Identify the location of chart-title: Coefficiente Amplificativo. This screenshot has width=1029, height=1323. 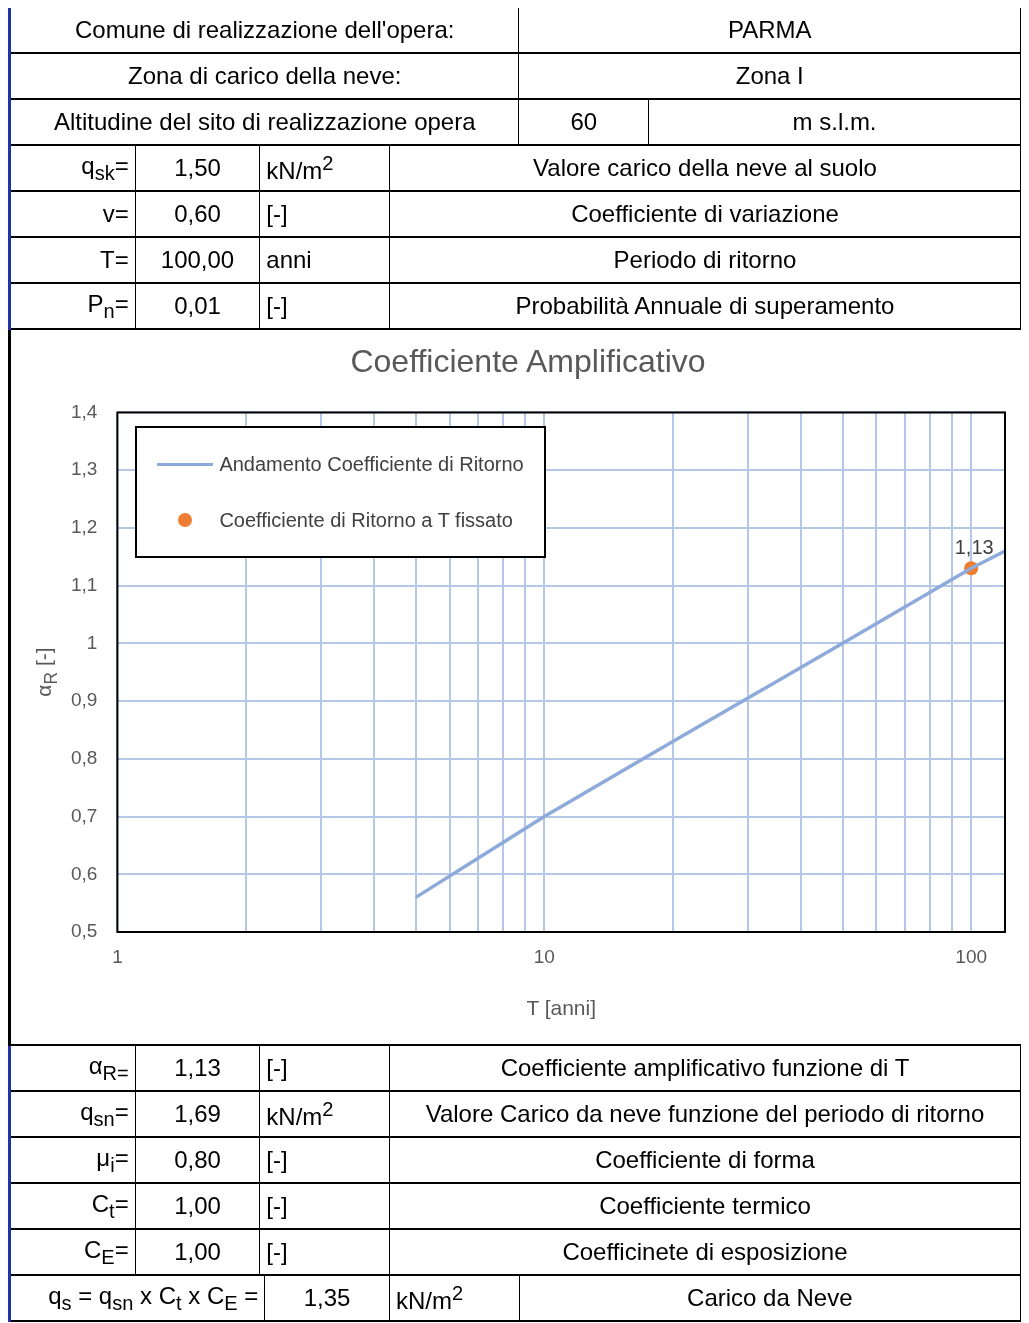
(528, 361).